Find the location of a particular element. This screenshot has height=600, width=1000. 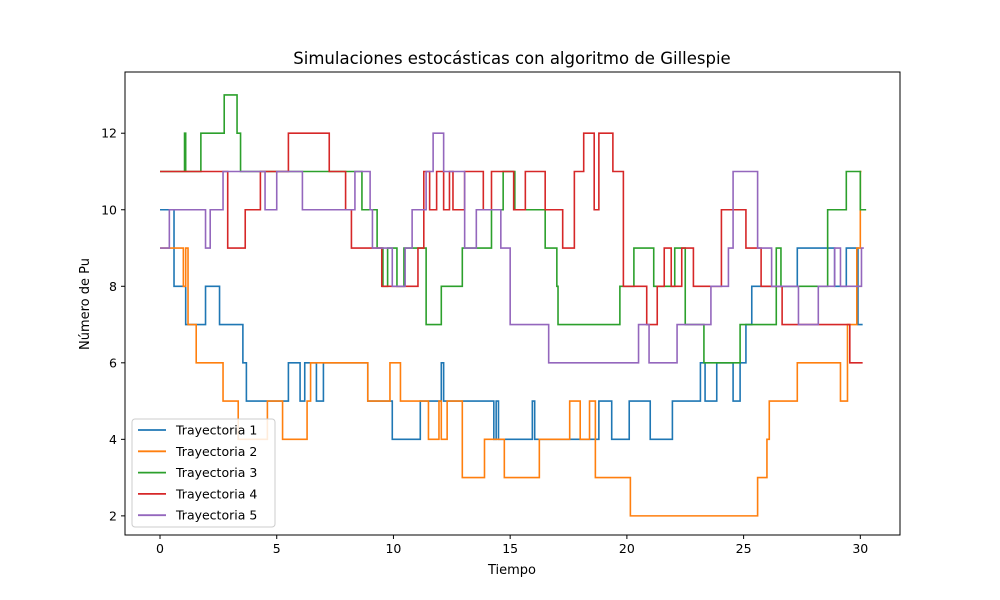

y-tick-label: 6 is located at coordinates (113, 362).